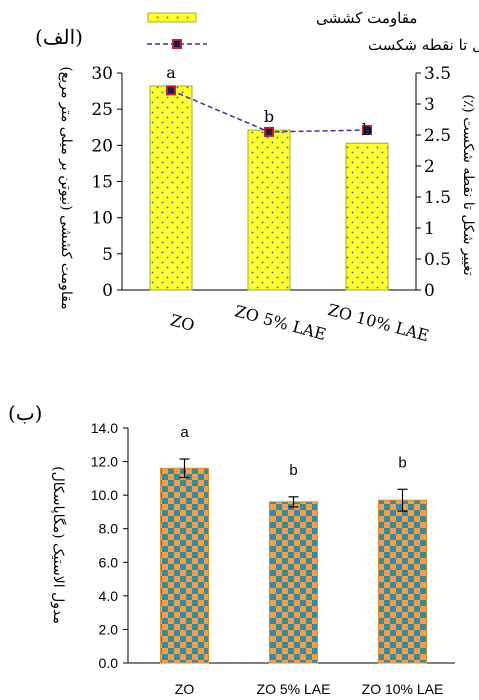  Describe the element at coordinates (102, 219) in the screenshot. I see `chart-a-y-tick-label: 10` at that location.